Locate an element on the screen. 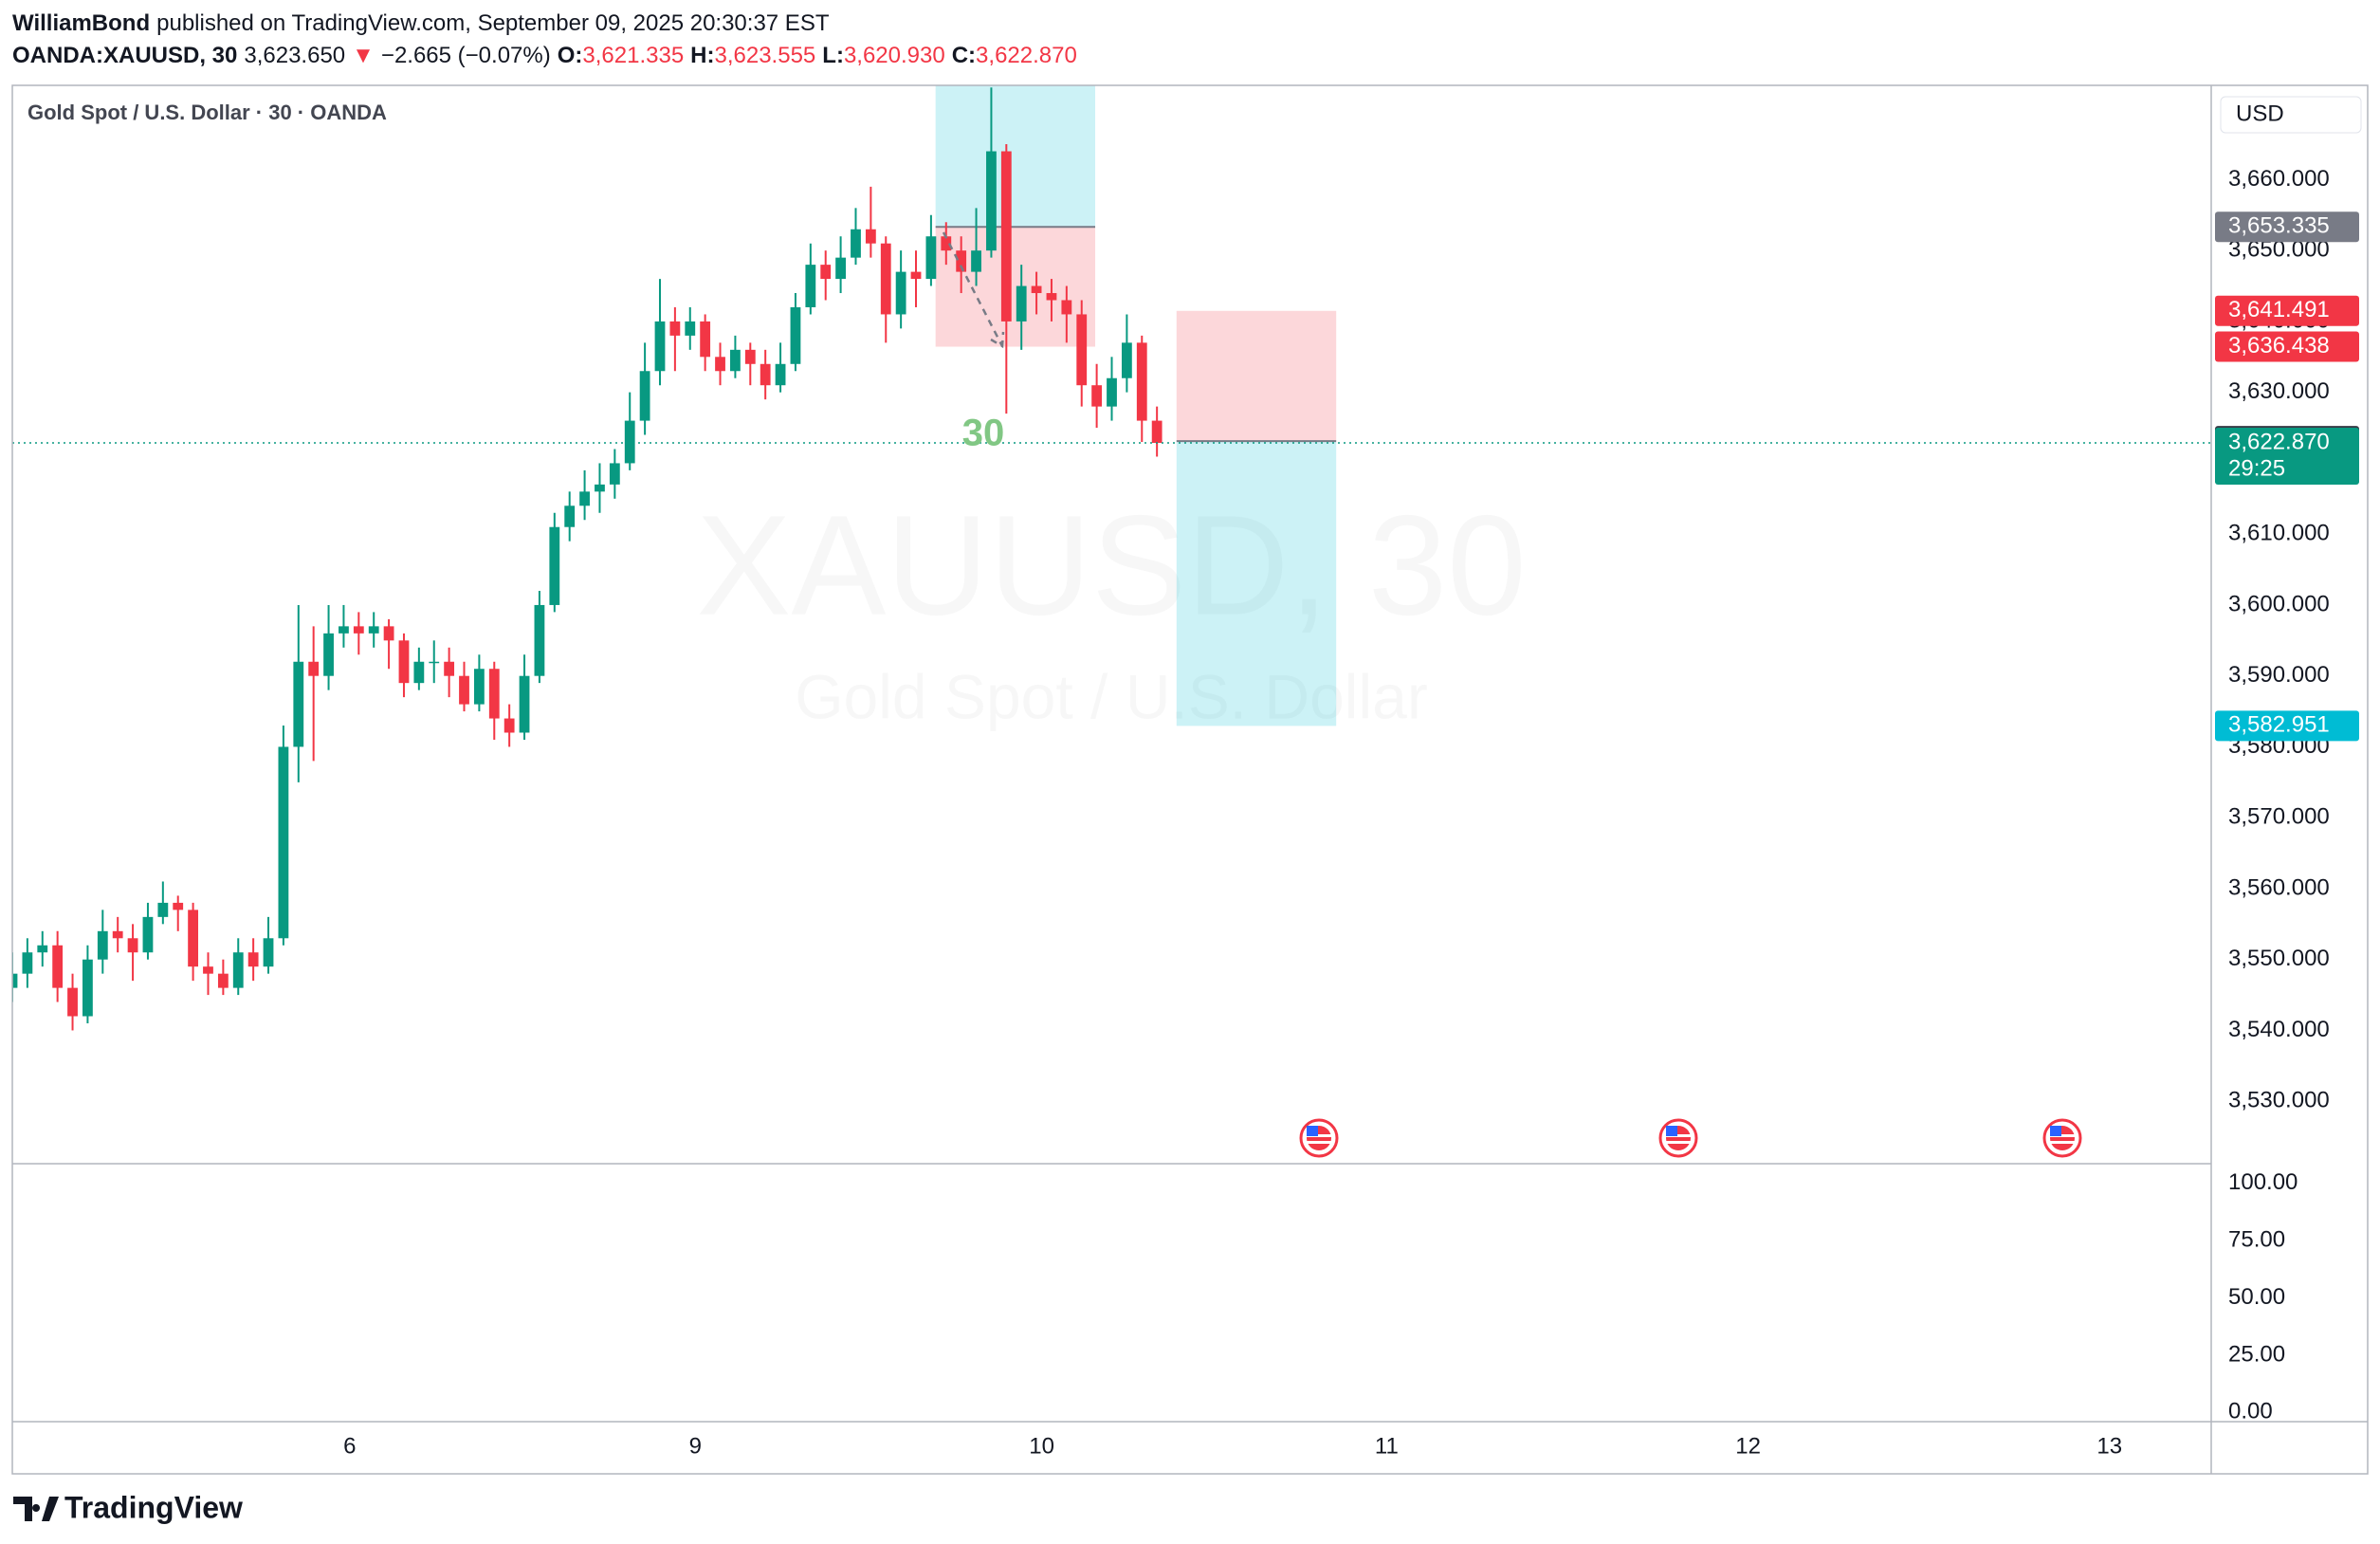 This screenshot has width=2380, height=1544. price-label: 3,636.438 is located at coordinates (2279, 345).